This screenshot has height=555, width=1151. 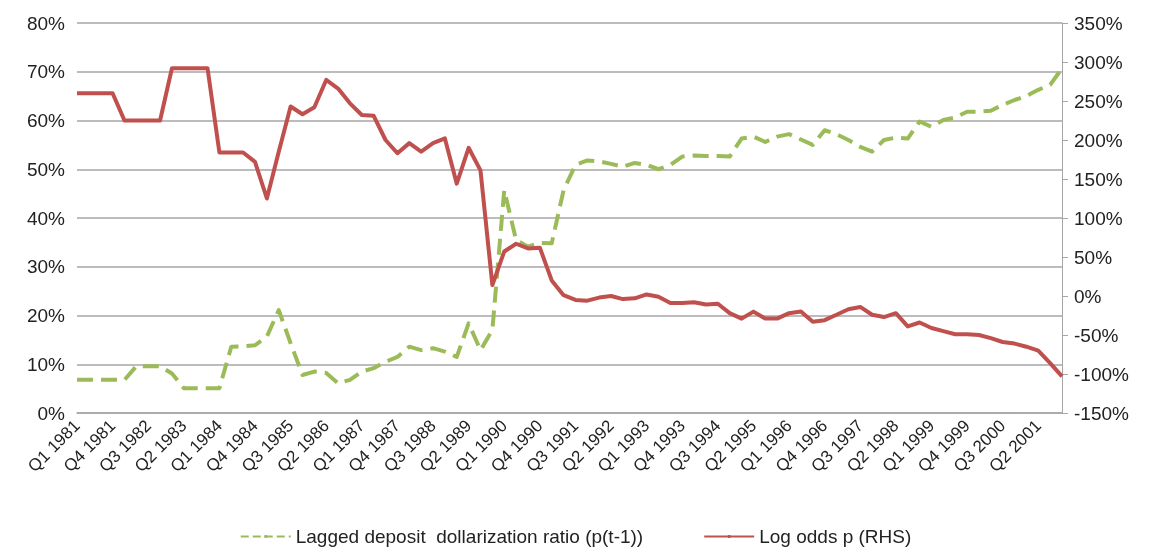 I want to click on y2-tick-label: 0%, so click(x=1088, y=296).